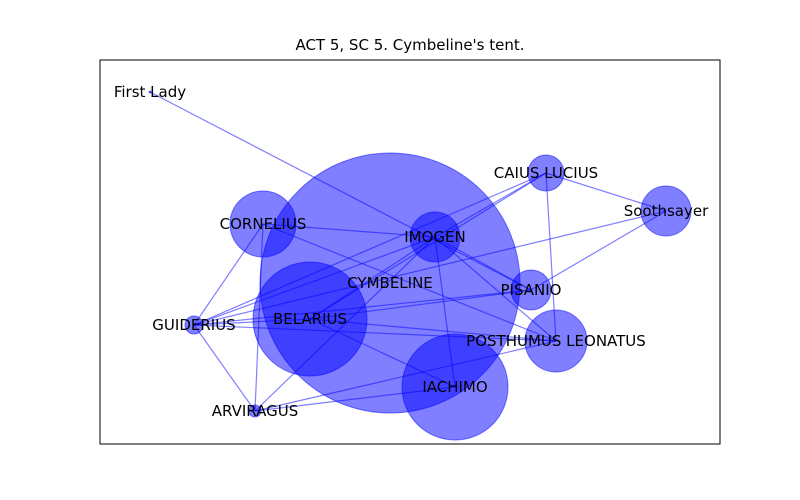 This screenshot has width=800, height=500. I want to click on node-belarius, so click(310, 319).